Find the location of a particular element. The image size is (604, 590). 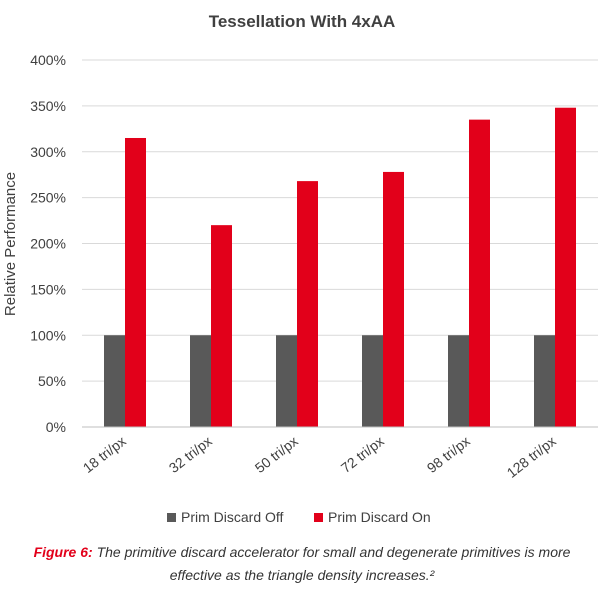

x-tick-label: 50 tri/px is located at coordinates (276, 454).